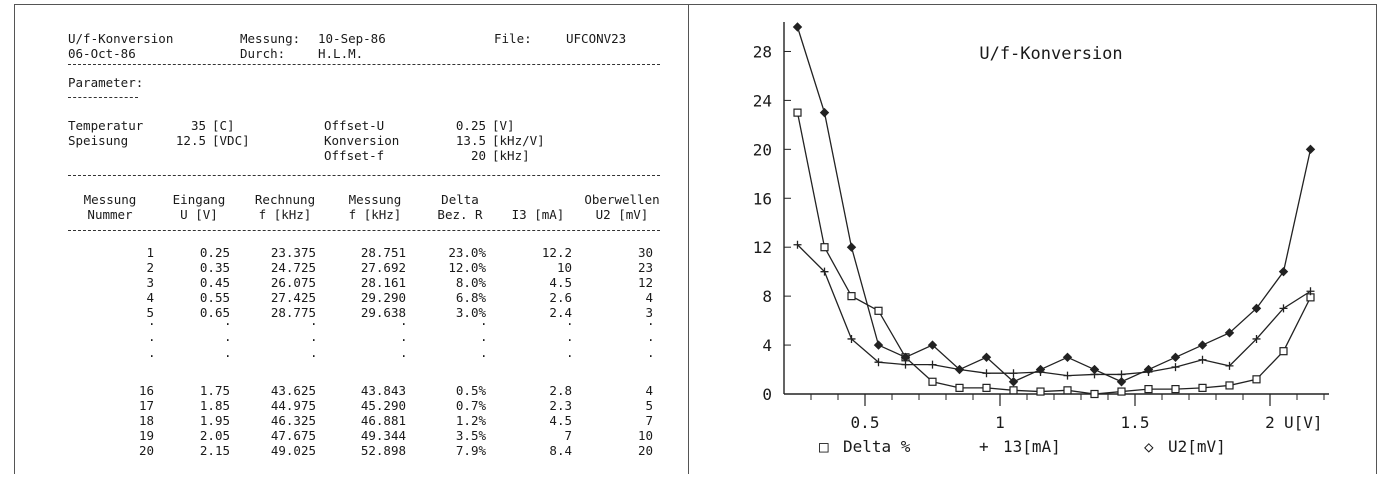 Image resolution: width=1383 pixels, height=477 pixels. I want to click on separator-line, so click(364, 175).